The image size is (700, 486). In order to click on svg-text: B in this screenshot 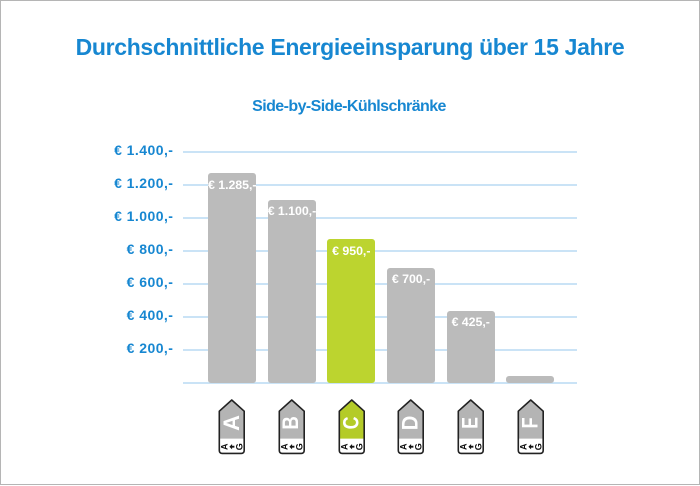, I will do `click(292, 423)`.